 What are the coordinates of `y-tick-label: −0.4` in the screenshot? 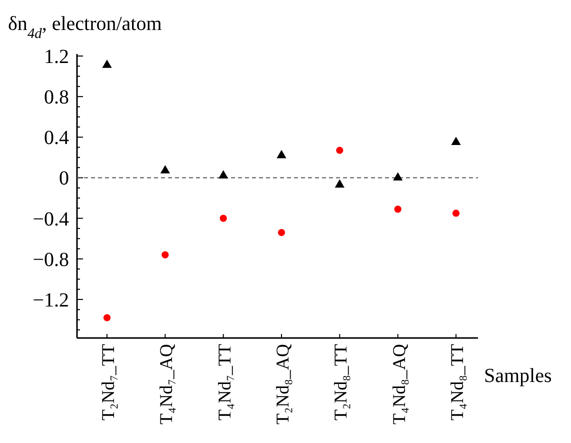 It's located at (50, 219).